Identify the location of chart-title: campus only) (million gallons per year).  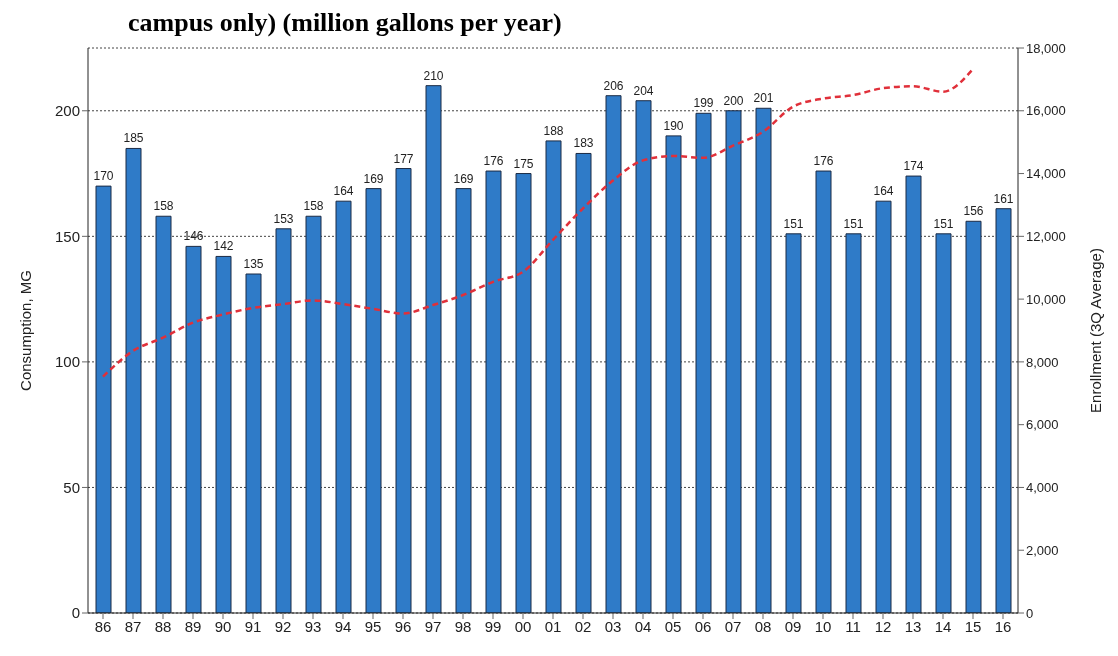
(345, 23).